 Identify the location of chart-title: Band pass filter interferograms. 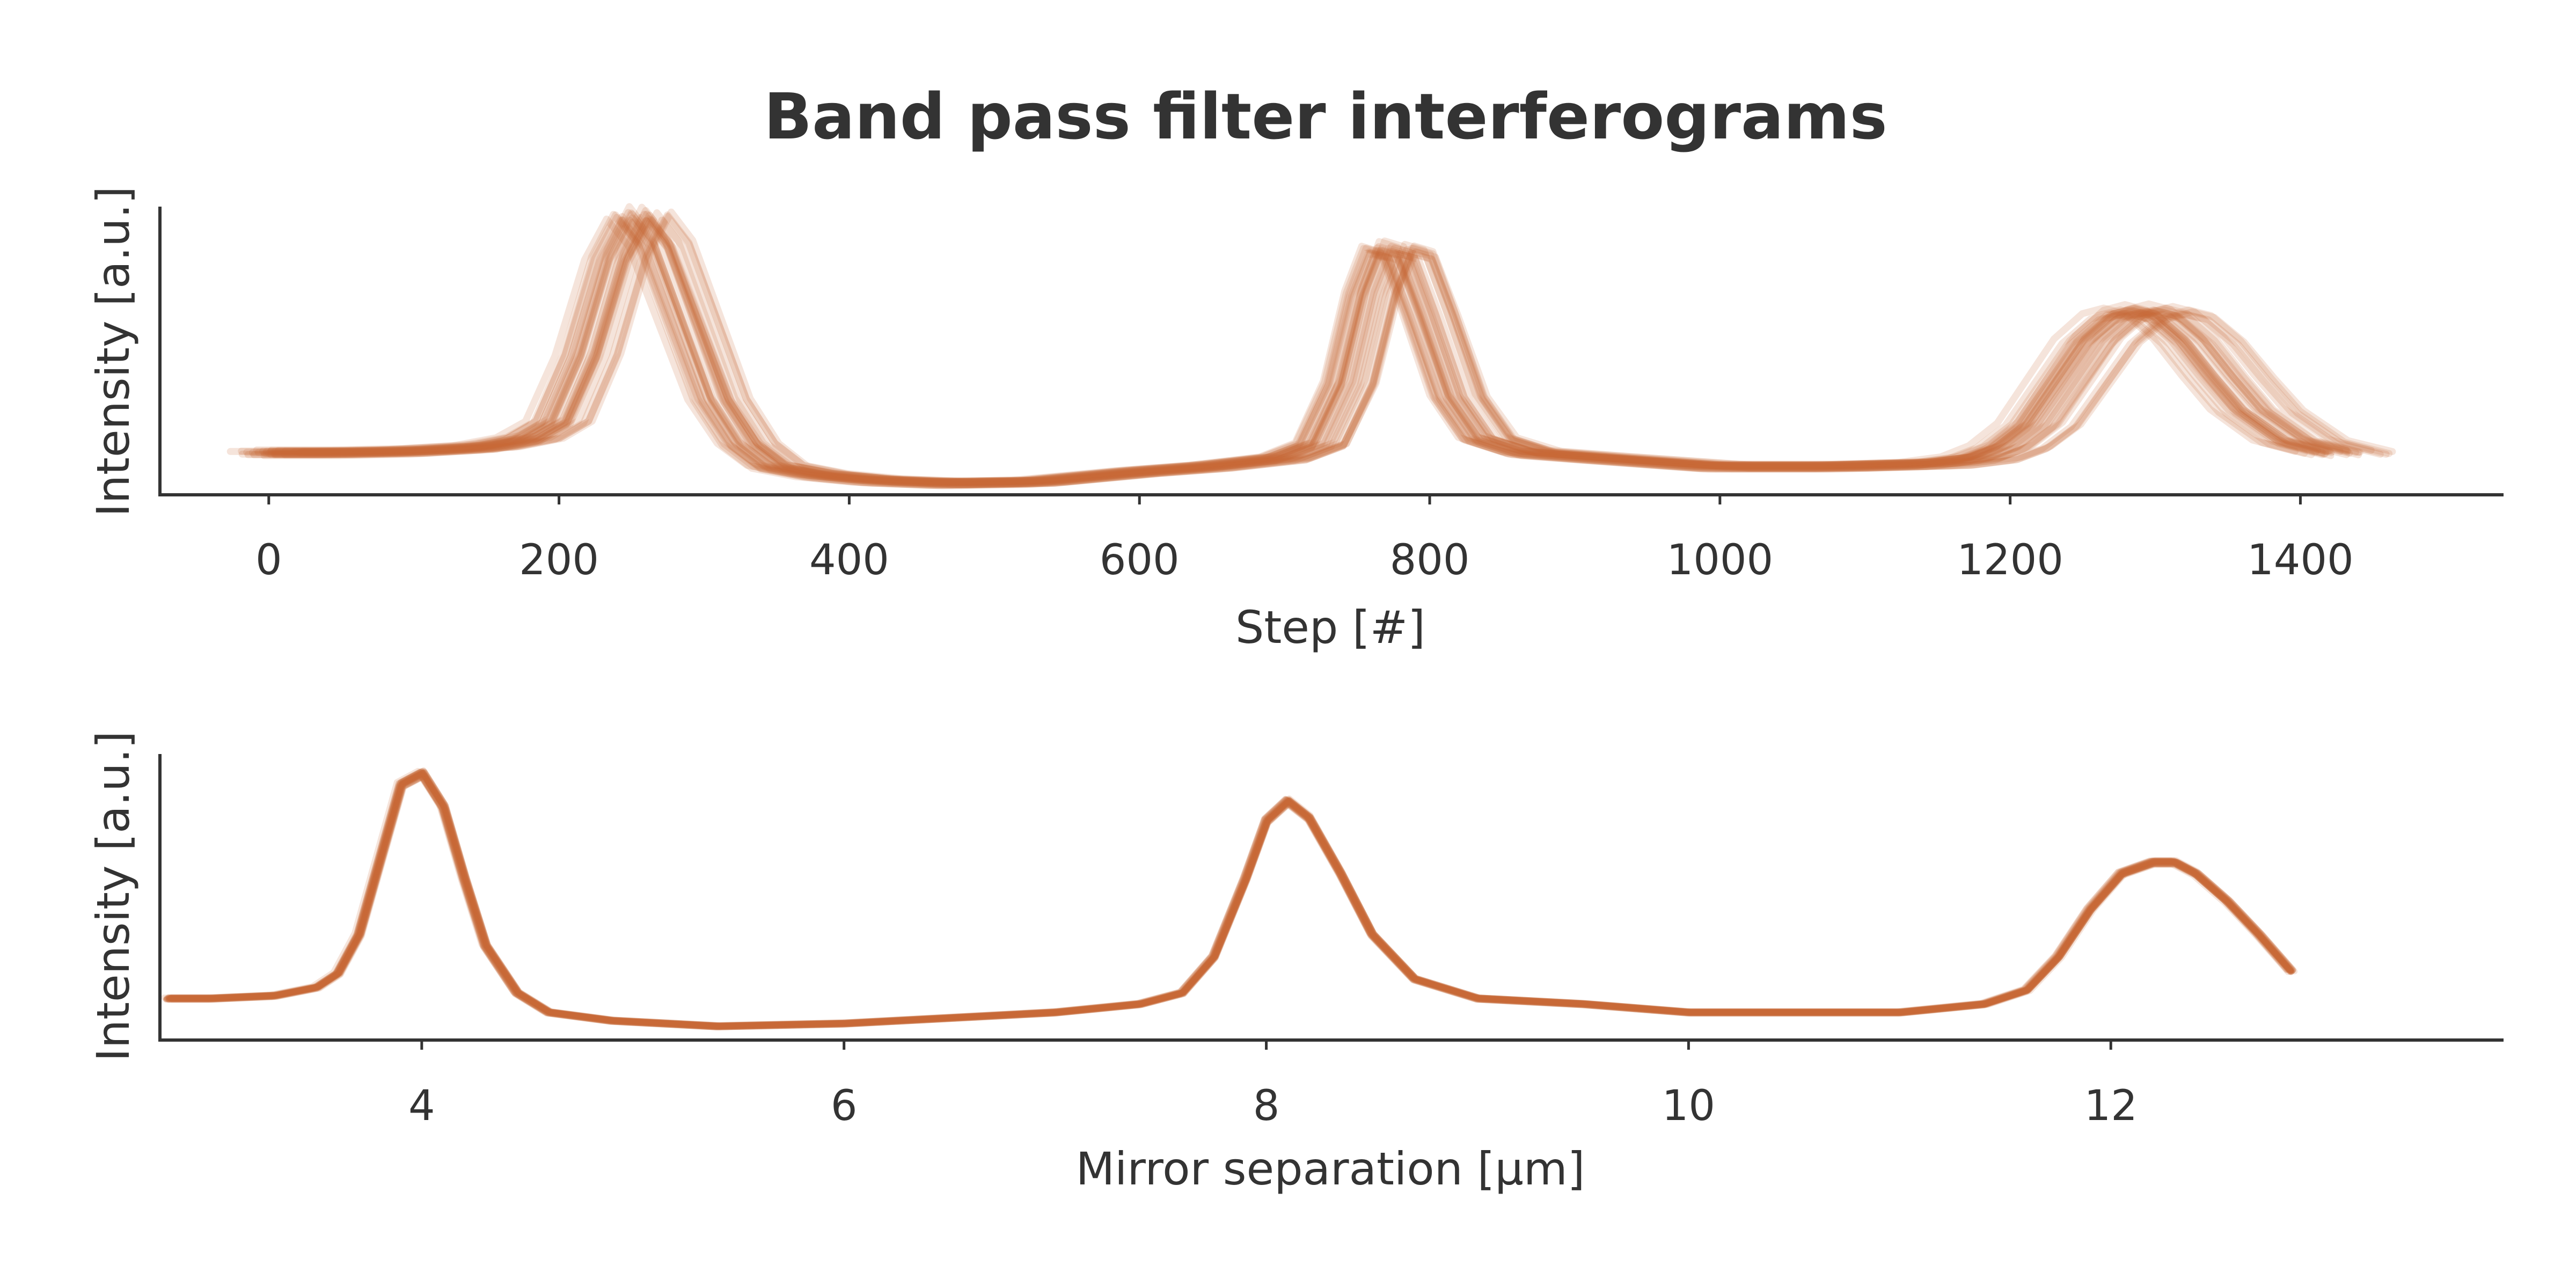
(1325, 116).